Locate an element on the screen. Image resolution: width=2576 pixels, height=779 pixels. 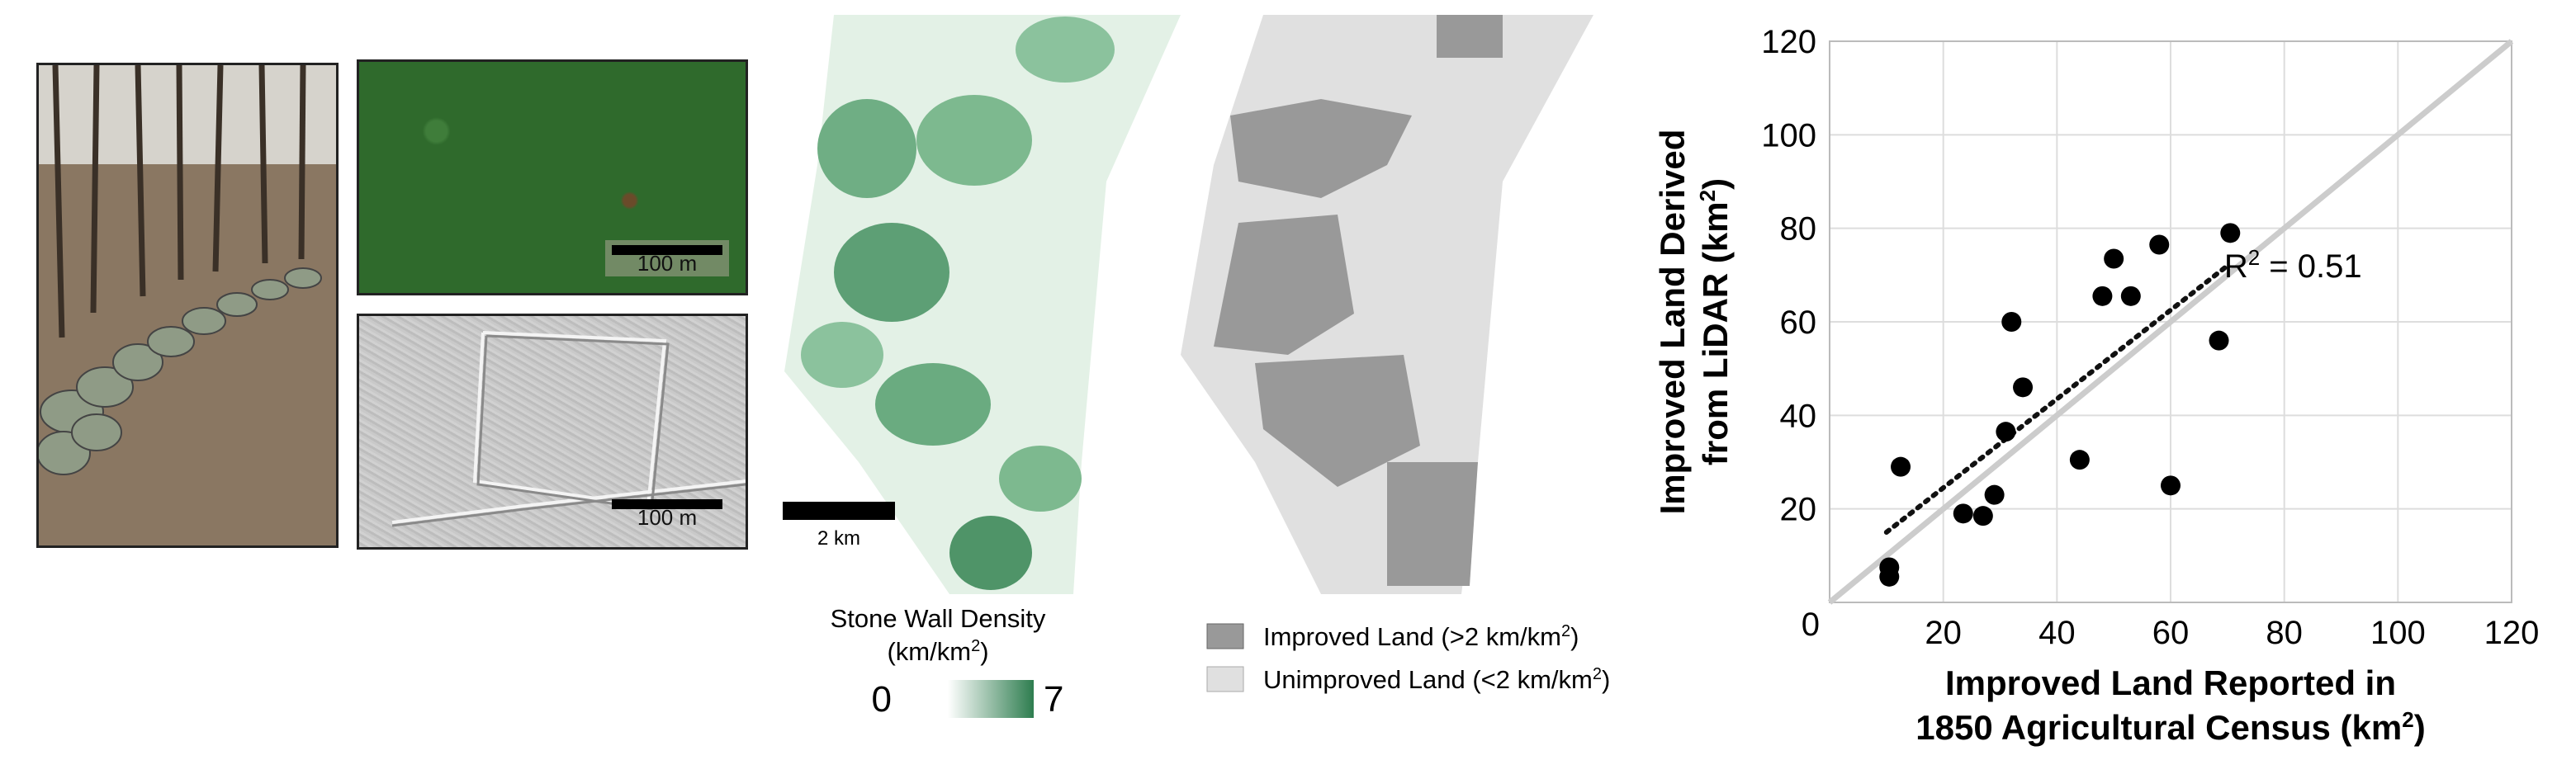
x-tick-label: 100 is located at coordinates (2398, 633).